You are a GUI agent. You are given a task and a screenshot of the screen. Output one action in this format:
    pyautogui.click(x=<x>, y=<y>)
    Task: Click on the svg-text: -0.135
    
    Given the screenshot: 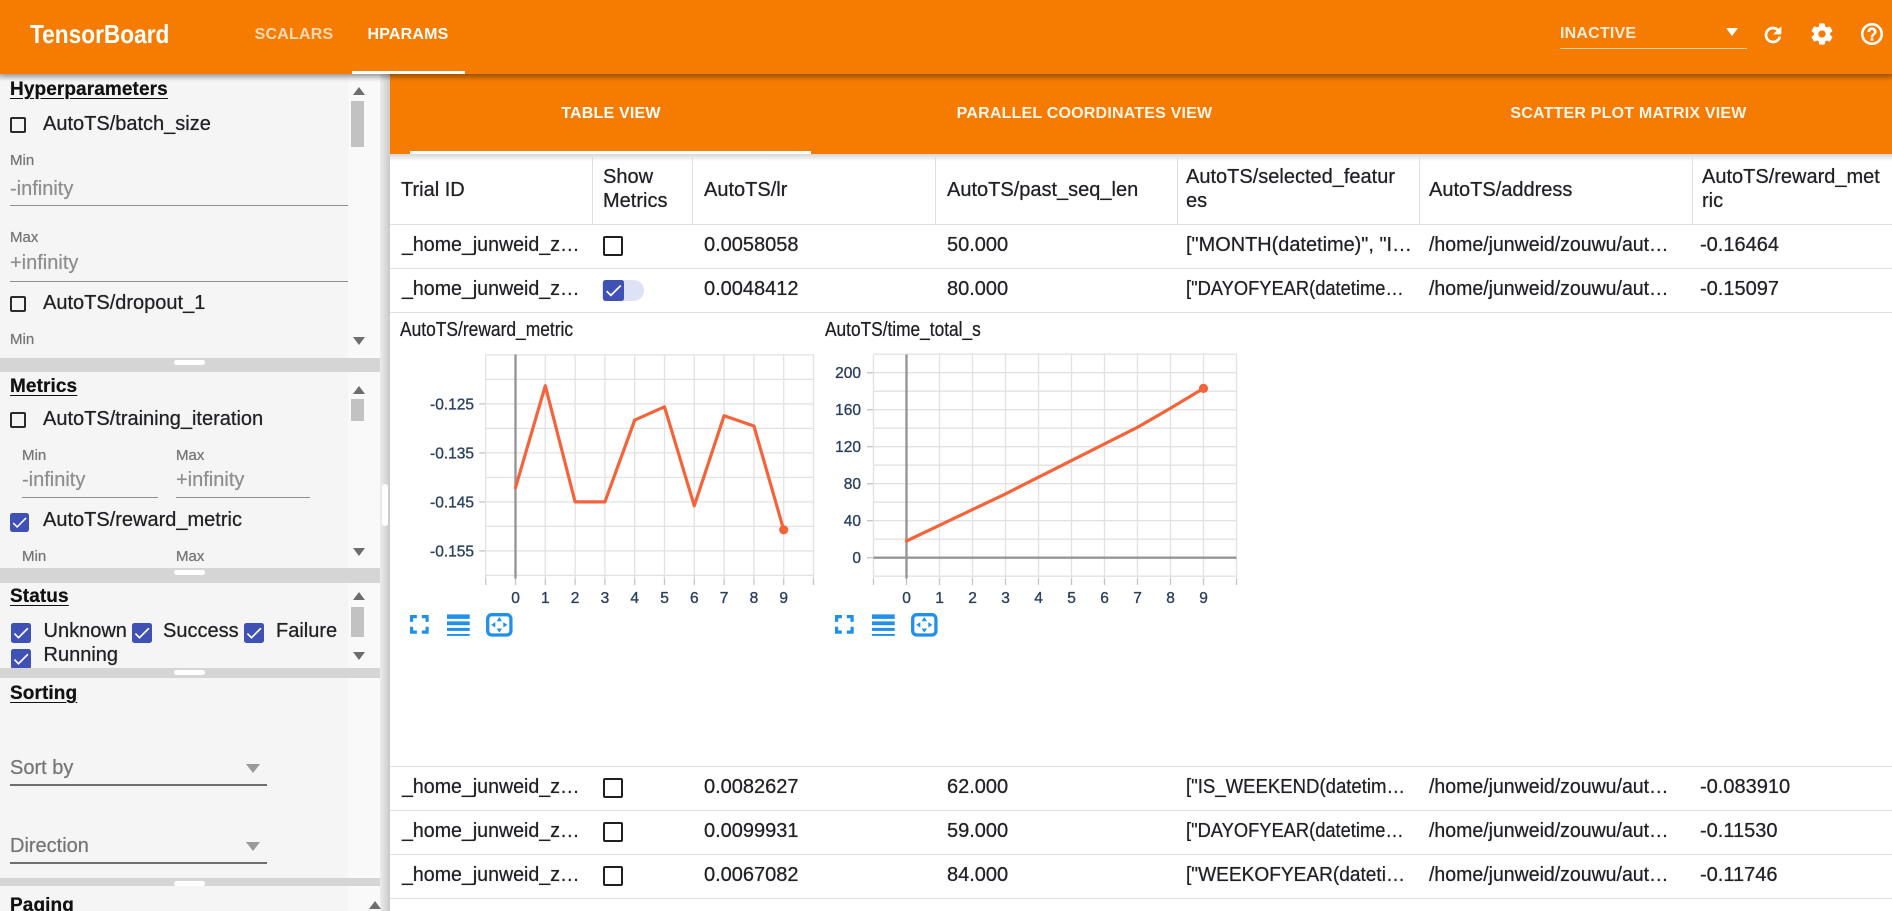 What is the action you would take?
    pyautogui.click(x=452, y=453)
    